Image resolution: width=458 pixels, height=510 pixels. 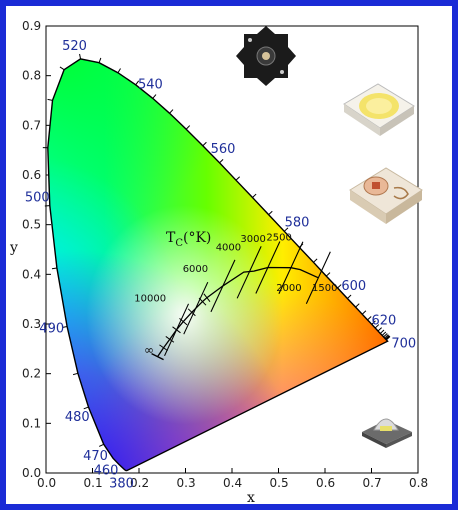 I want to click on isotherm-label: 10000, so click(x=150, y=299).